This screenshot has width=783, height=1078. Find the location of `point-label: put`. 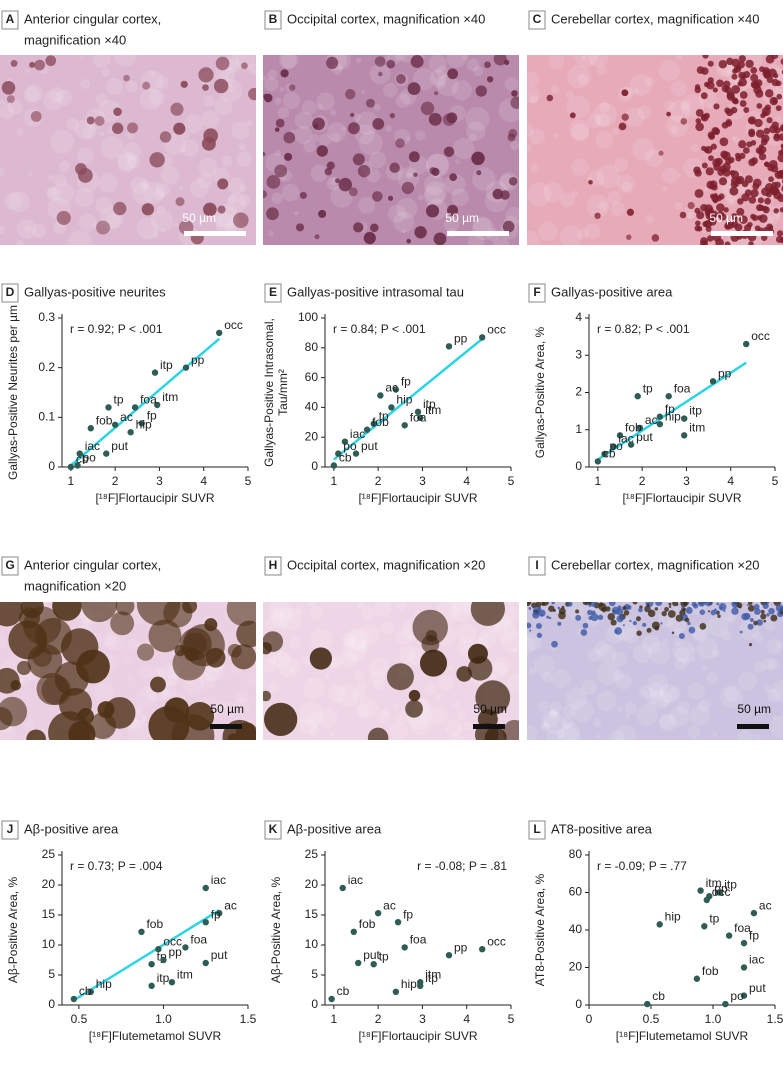

point-label: put is located at coordinates (369, 446).